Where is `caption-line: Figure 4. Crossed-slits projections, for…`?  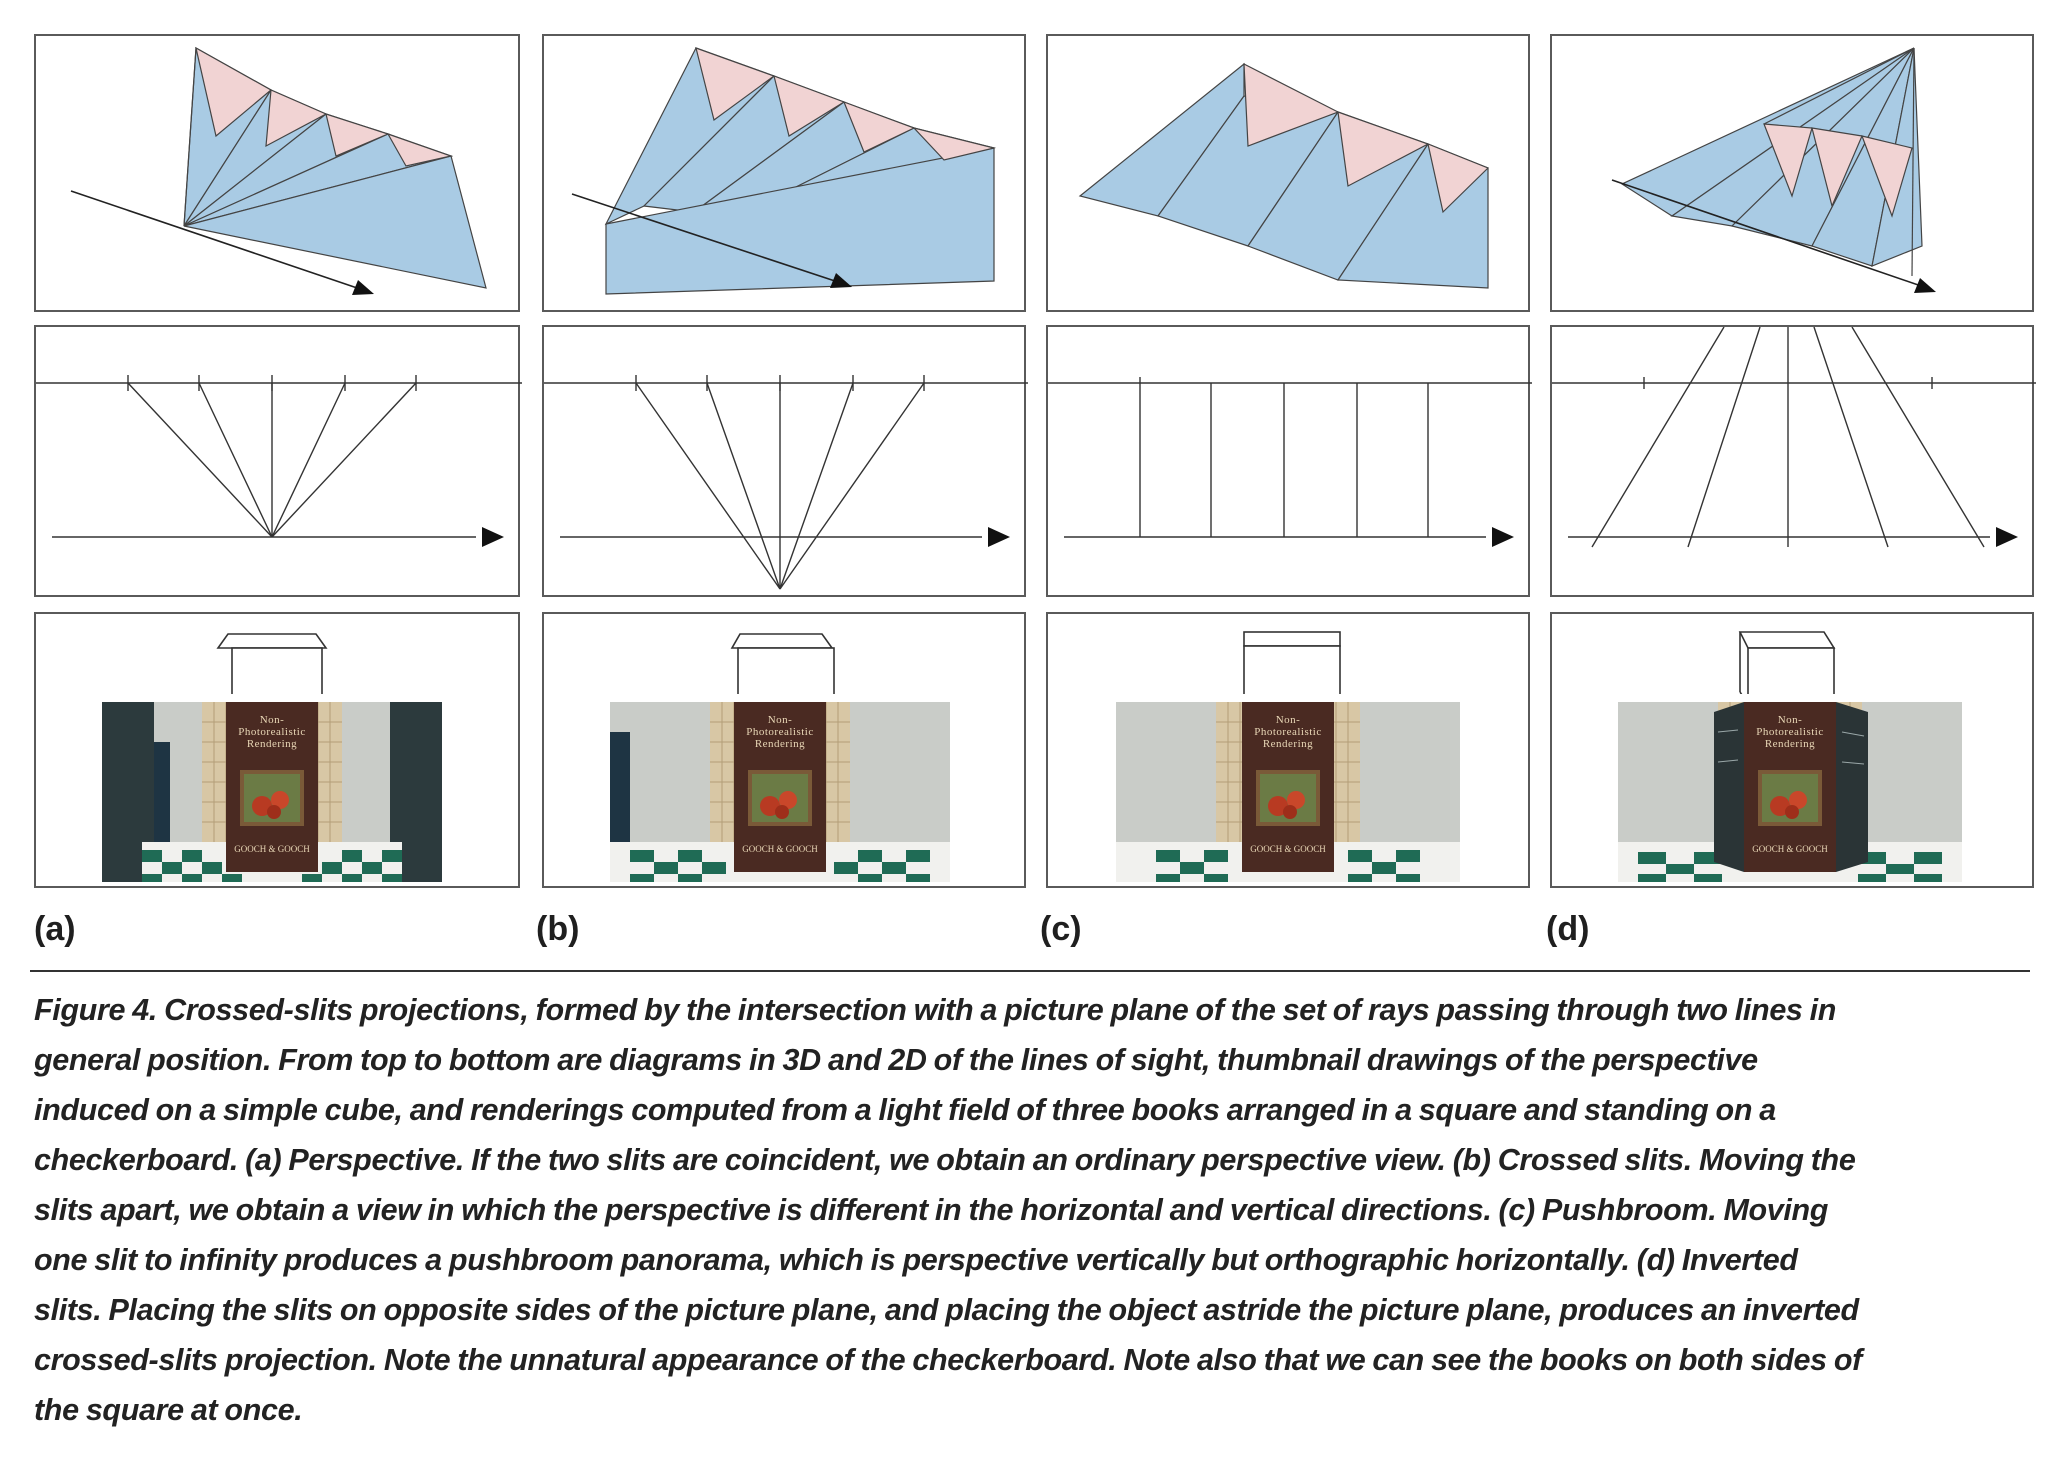
caption-line: Figure 4. Crossed-slits projections, for… is located at coordinates (935, 1010).